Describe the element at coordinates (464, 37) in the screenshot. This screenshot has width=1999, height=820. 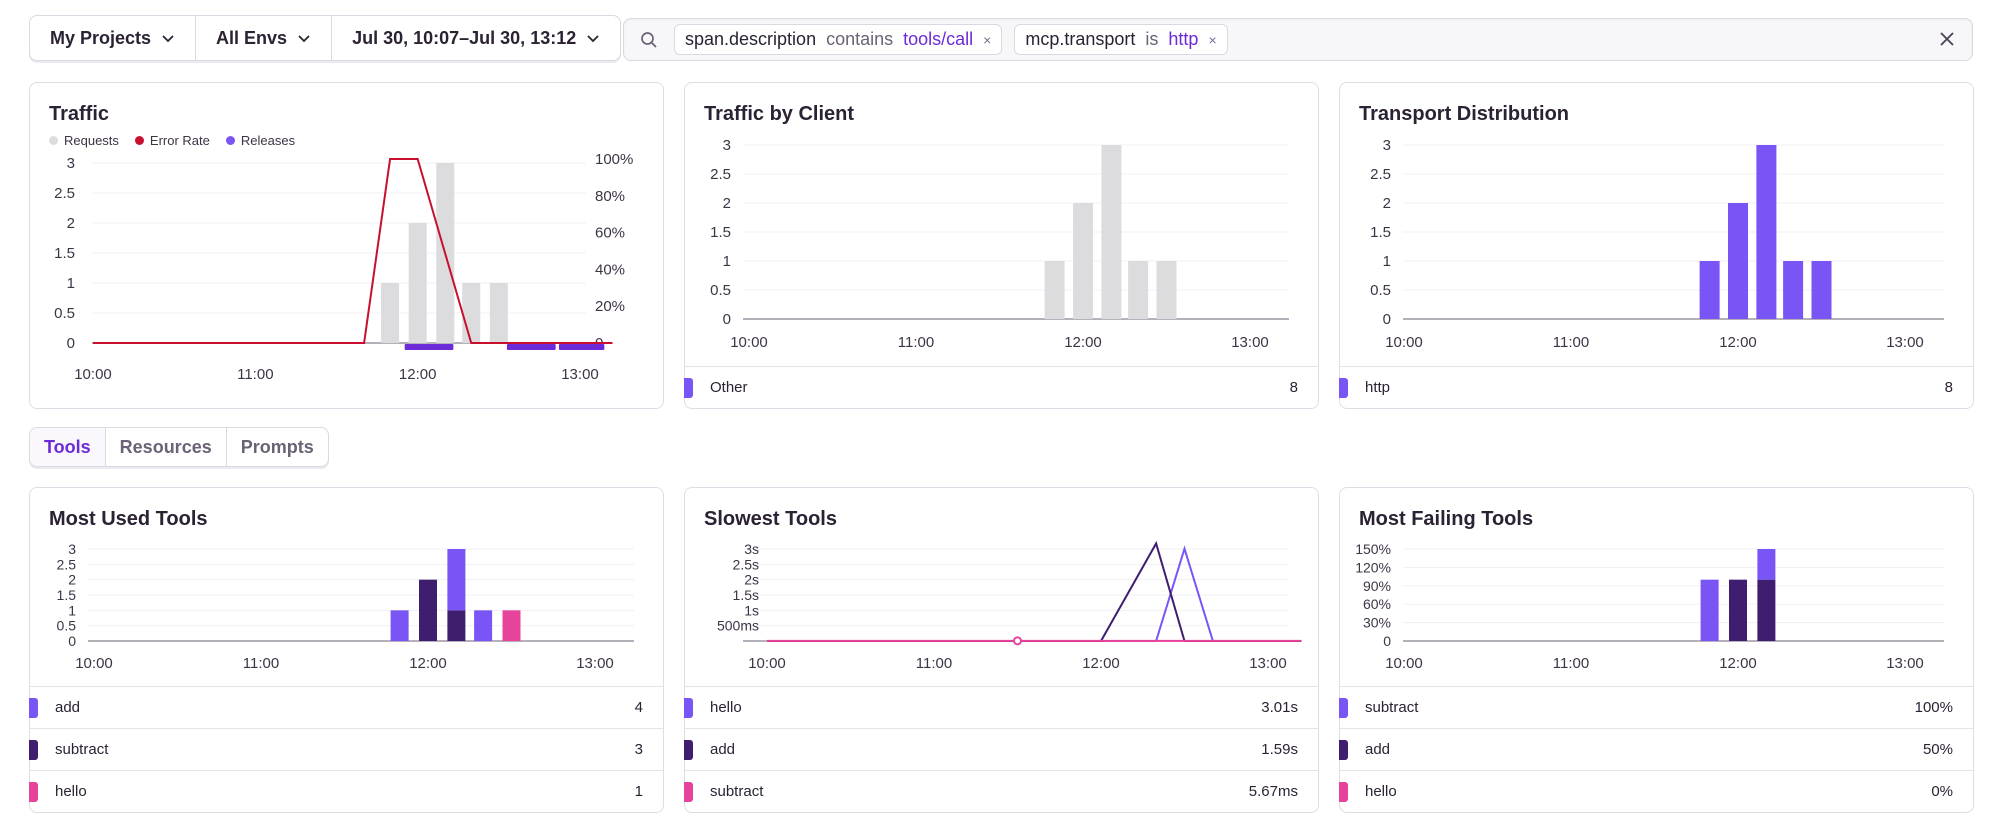
I see `date-range-label: Jul 30, 10:07–Jul 30, 13:12` at that location.